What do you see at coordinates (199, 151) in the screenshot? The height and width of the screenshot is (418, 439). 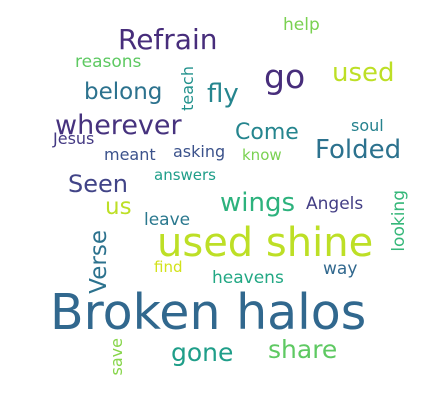 I see `word-asking: asking` at bounding box center [199, 151].